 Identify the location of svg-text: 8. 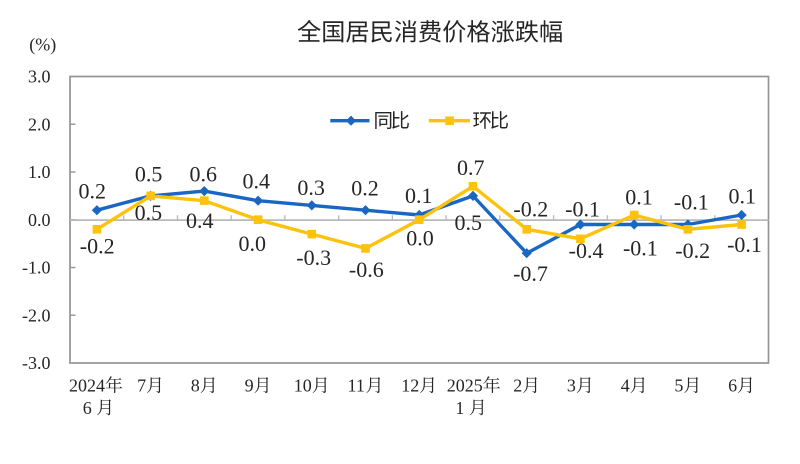
(195, 386).